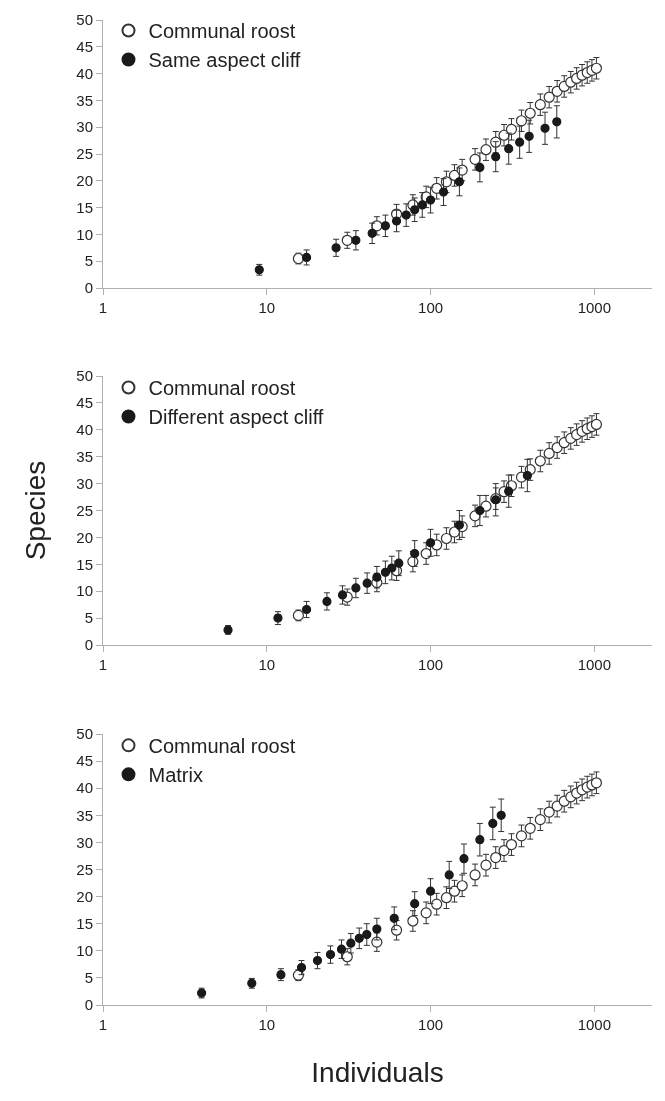 Image resolution: width=665 pixels, height=1101 pixels. I want to click on legend-label: Matrix, so click(175, 775).